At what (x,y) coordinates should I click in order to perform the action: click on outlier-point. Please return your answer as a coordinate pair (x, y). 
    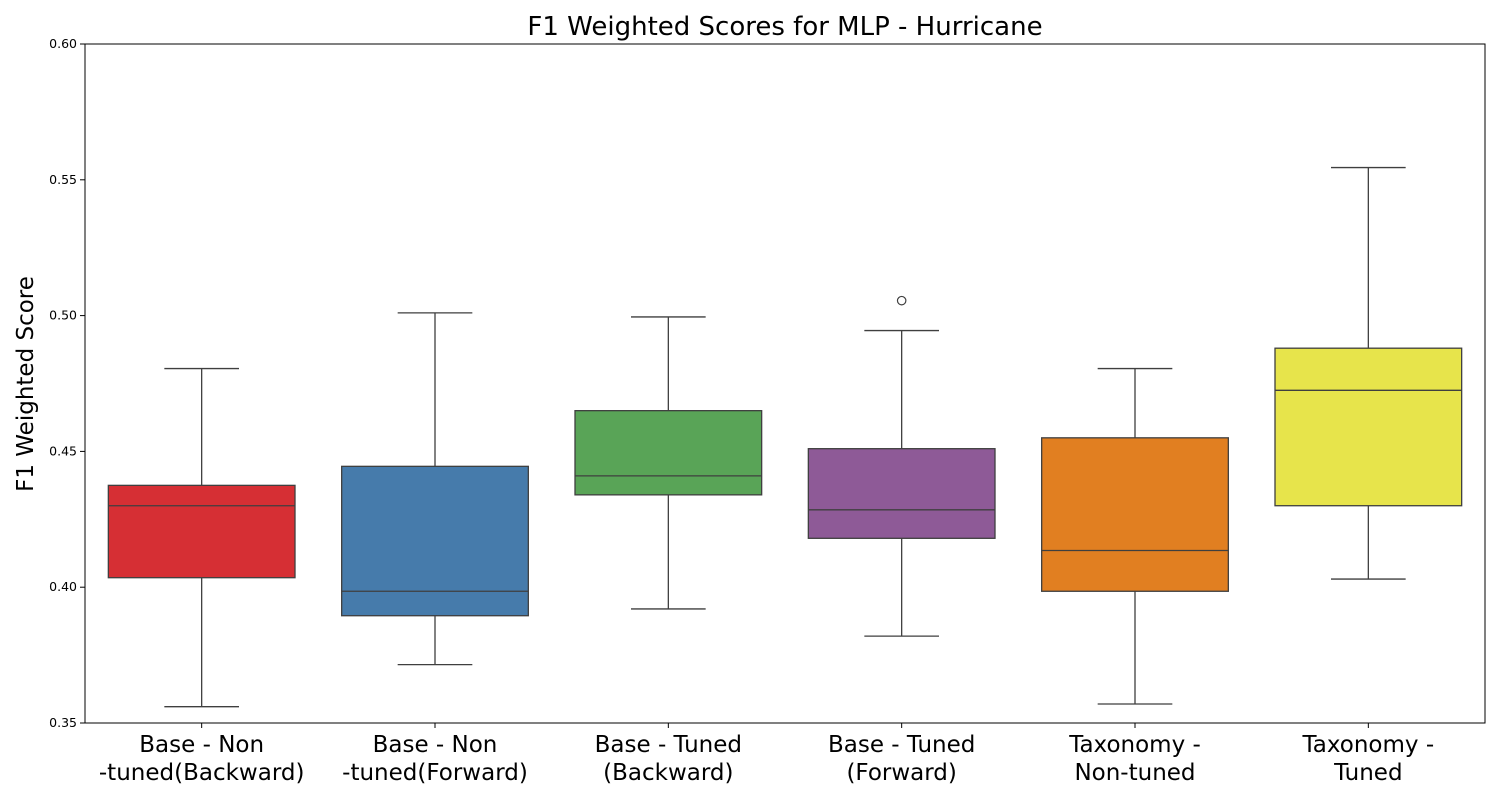
    Looking at the image, I should click on (901, 300).